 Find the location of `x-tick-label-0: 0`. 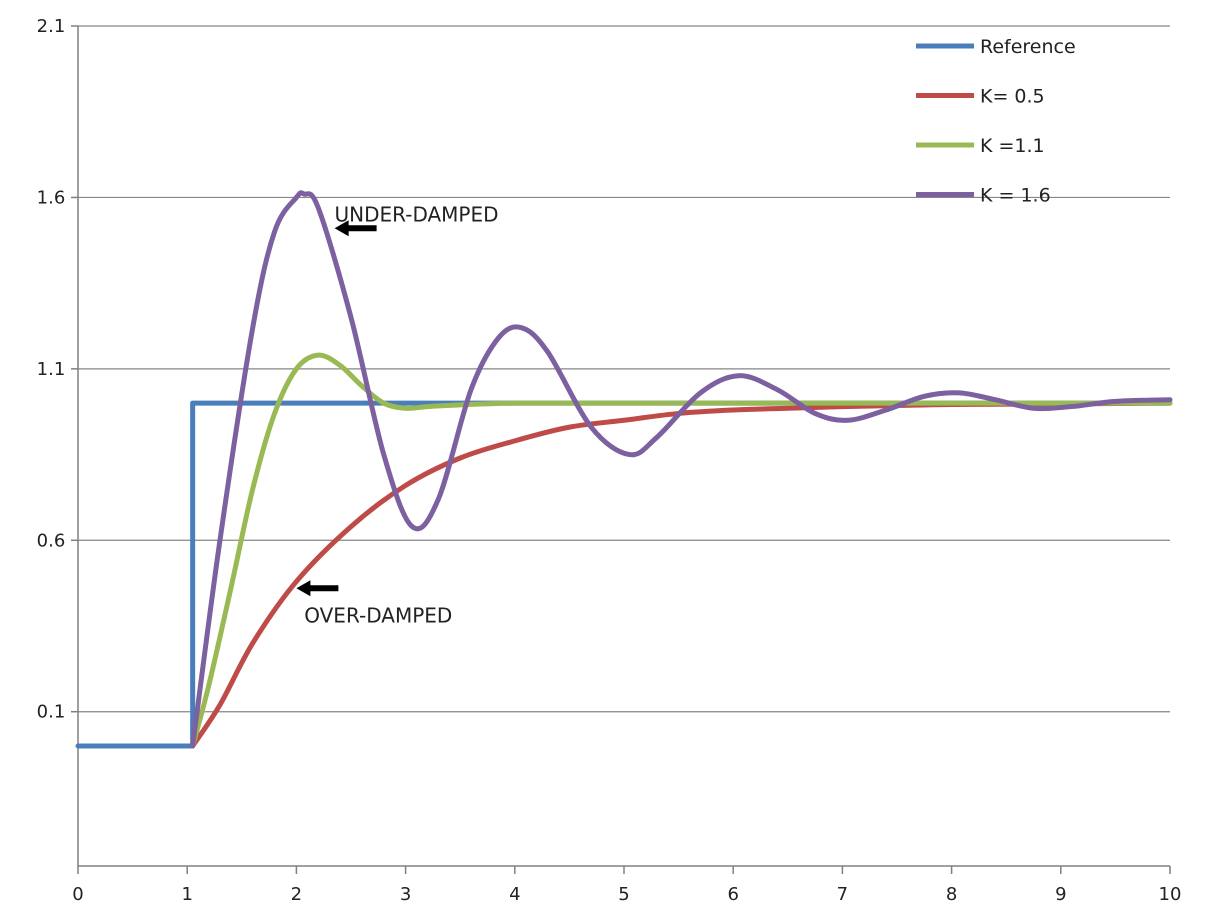

x-tick-label-0: 0 is located at coordinates (77, 894).